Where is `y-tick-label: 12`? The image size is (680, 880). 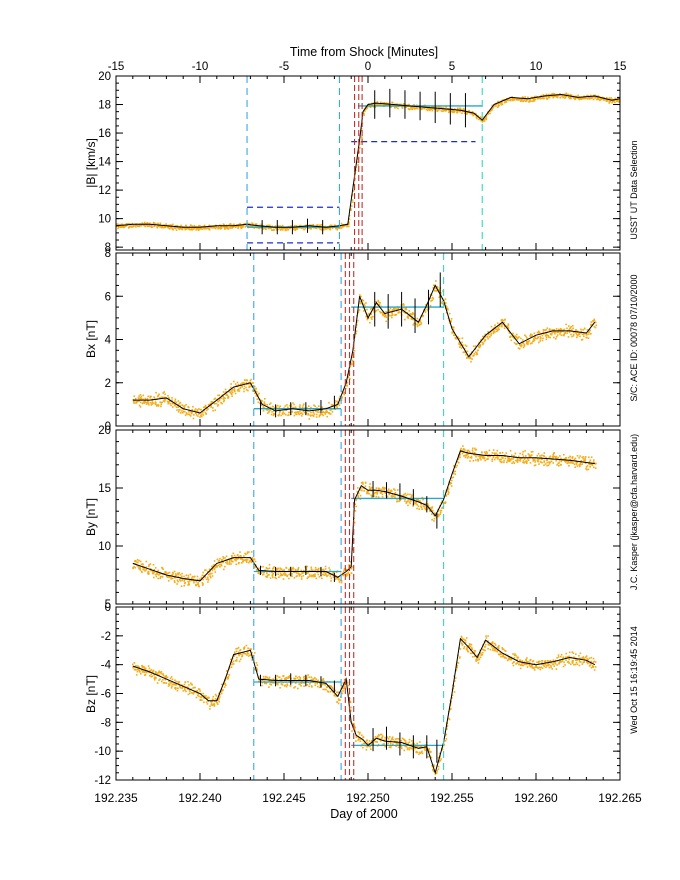
y-tick-label: 12 is located at coordinates (104, 191).